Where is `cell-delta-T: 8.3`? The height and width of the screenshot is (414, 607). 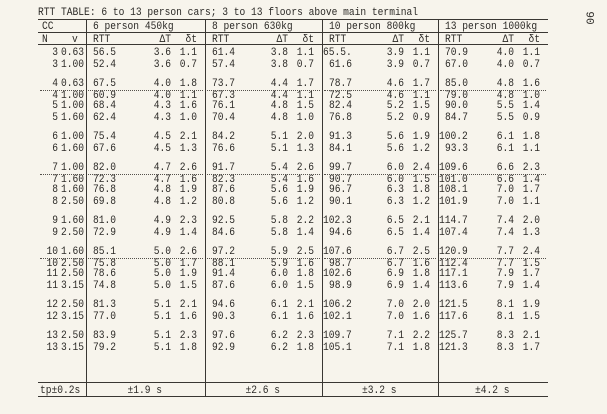
cell-delta-T: 8.3 is located at coordinates (505, 335).